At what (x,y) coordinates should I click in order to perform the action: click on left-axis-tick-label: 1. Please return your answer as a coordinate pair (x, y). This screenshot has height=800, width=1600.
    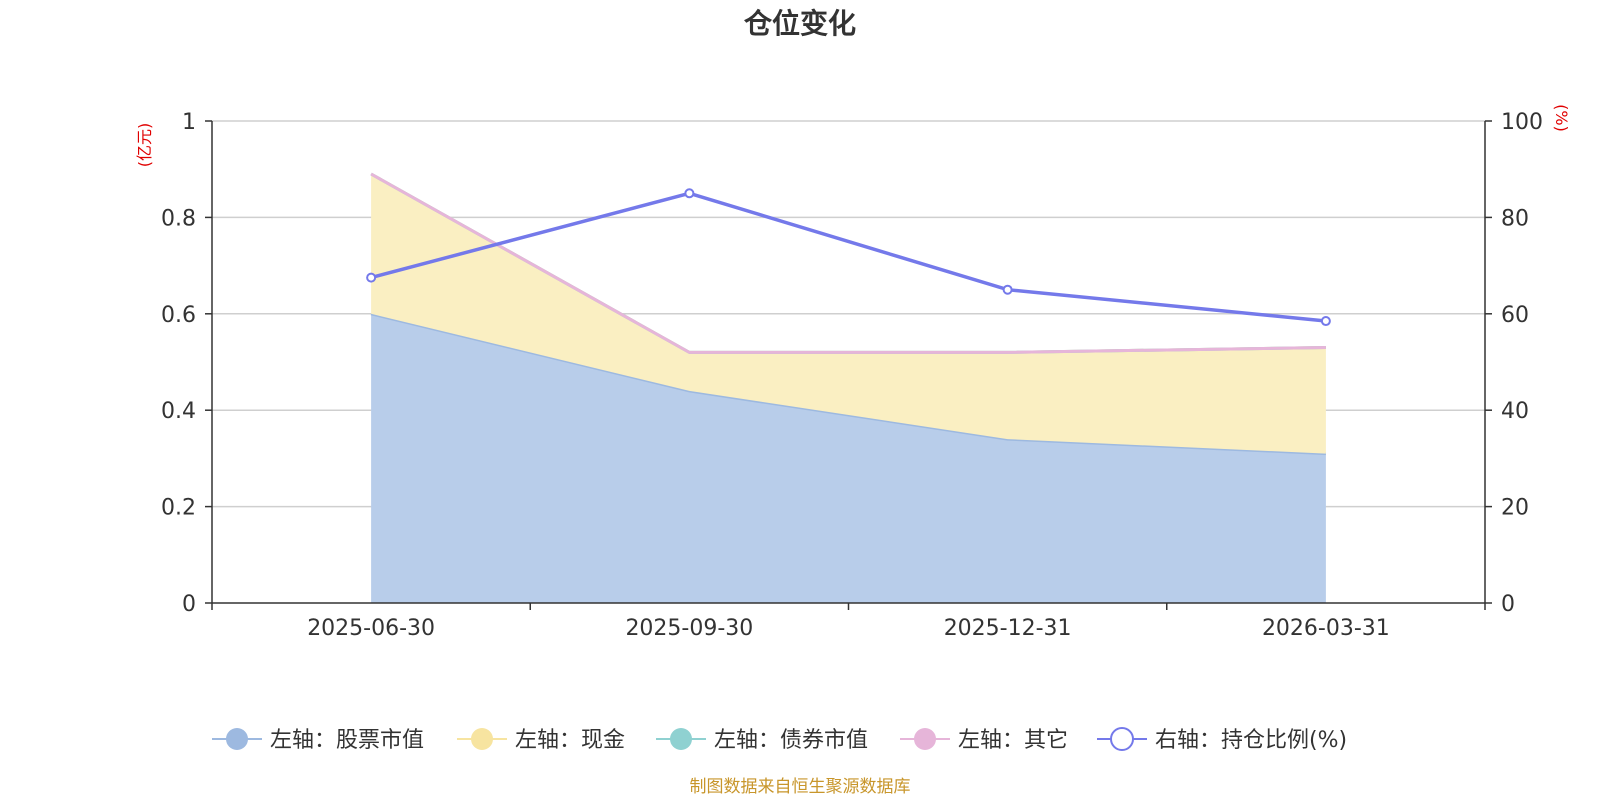
    Looking at the image, I should click on (189, 122).